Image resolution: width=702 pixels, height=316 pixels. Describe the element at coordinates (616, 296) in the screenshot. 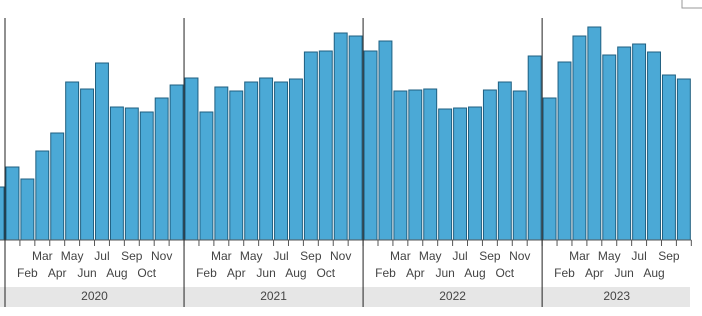

I see `year-label: 2023` at that location.